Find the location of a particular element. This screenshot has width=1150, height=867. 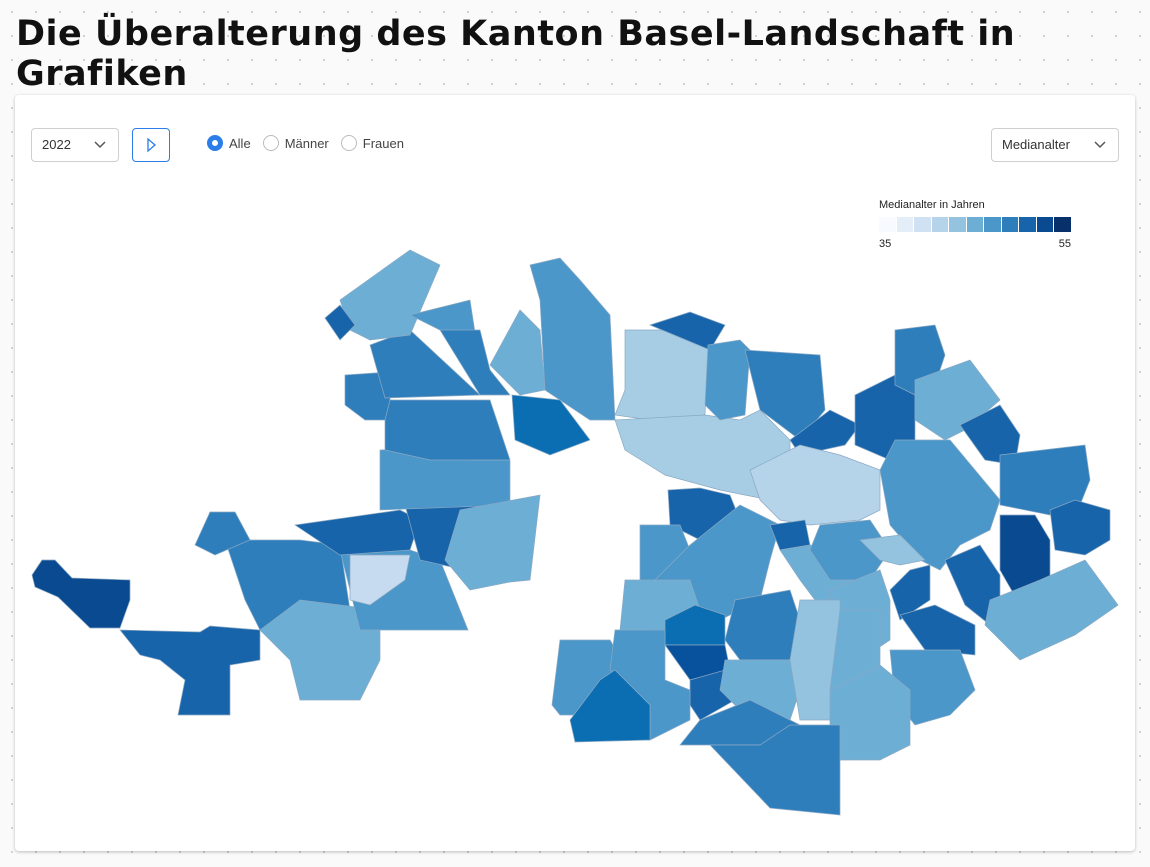

radio-label: Alle is located at coordinates (240, 143).